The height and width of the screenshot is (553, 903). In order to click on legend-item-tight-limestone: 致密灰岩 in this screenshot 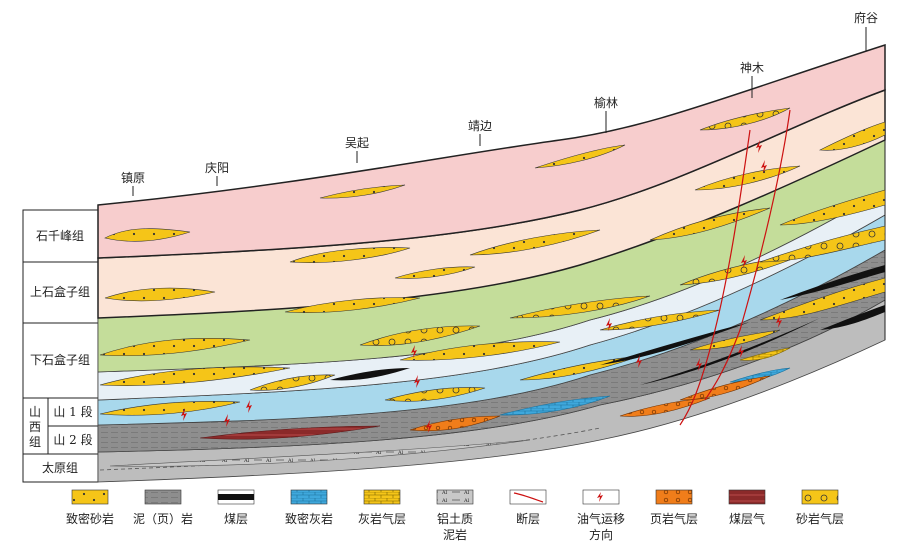, I will do `click(309, 507)`.